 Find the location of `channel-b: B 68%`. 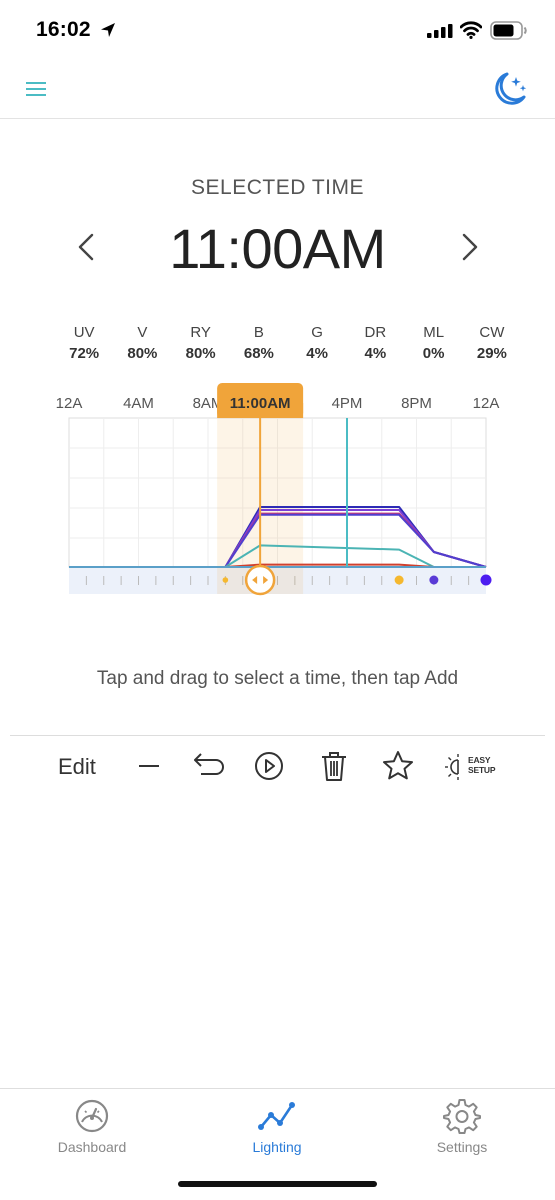

channel-b: B 68% is located at coordinates (259, 343).